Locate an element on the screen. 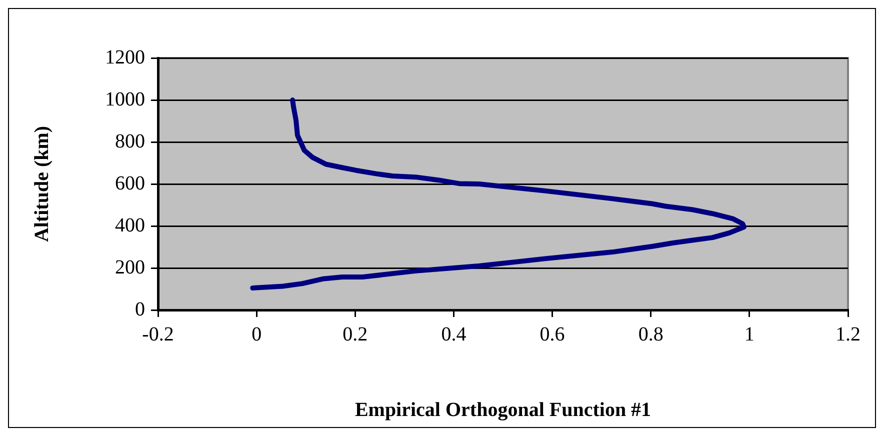  y-tick-label: 600 is located at coordinates (130, 183).